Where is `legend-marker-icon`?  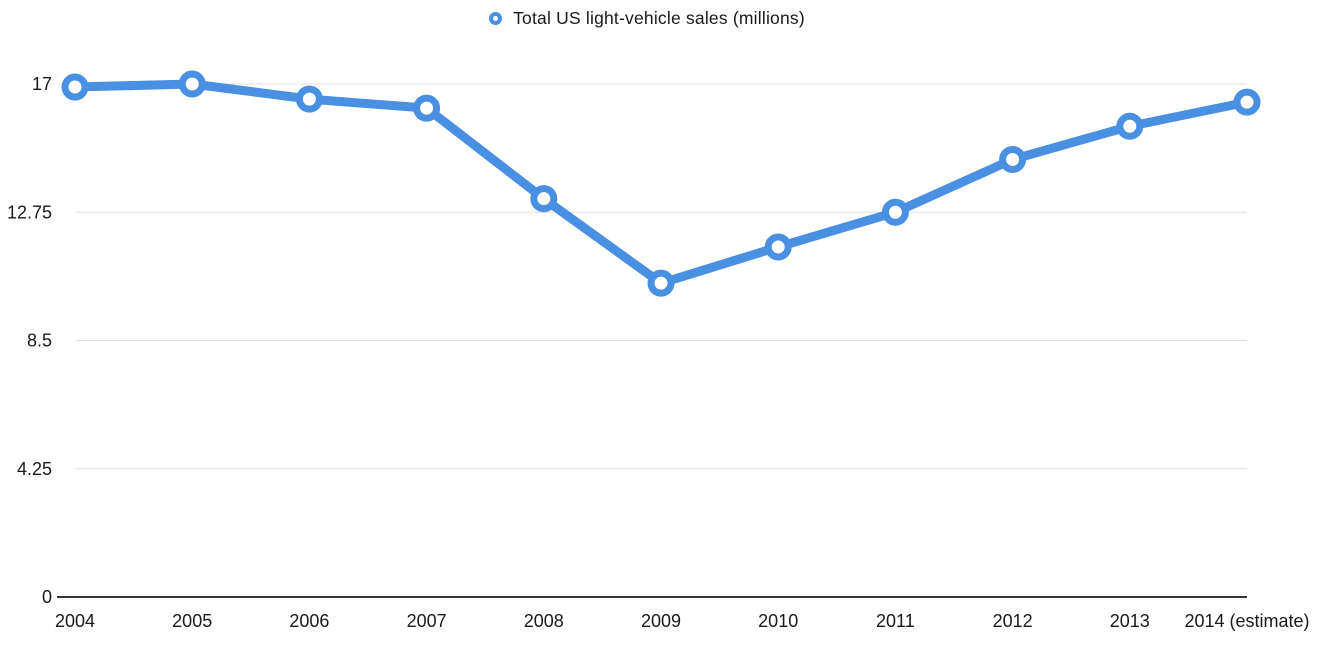
legend-marker-icon is located at coordinates (496, 18).